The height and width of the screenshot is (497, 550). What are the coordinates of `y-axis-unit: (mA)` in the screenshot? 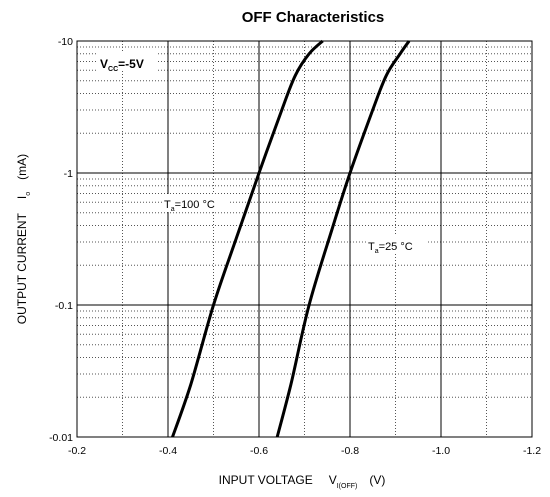 It's located at (22, 167).